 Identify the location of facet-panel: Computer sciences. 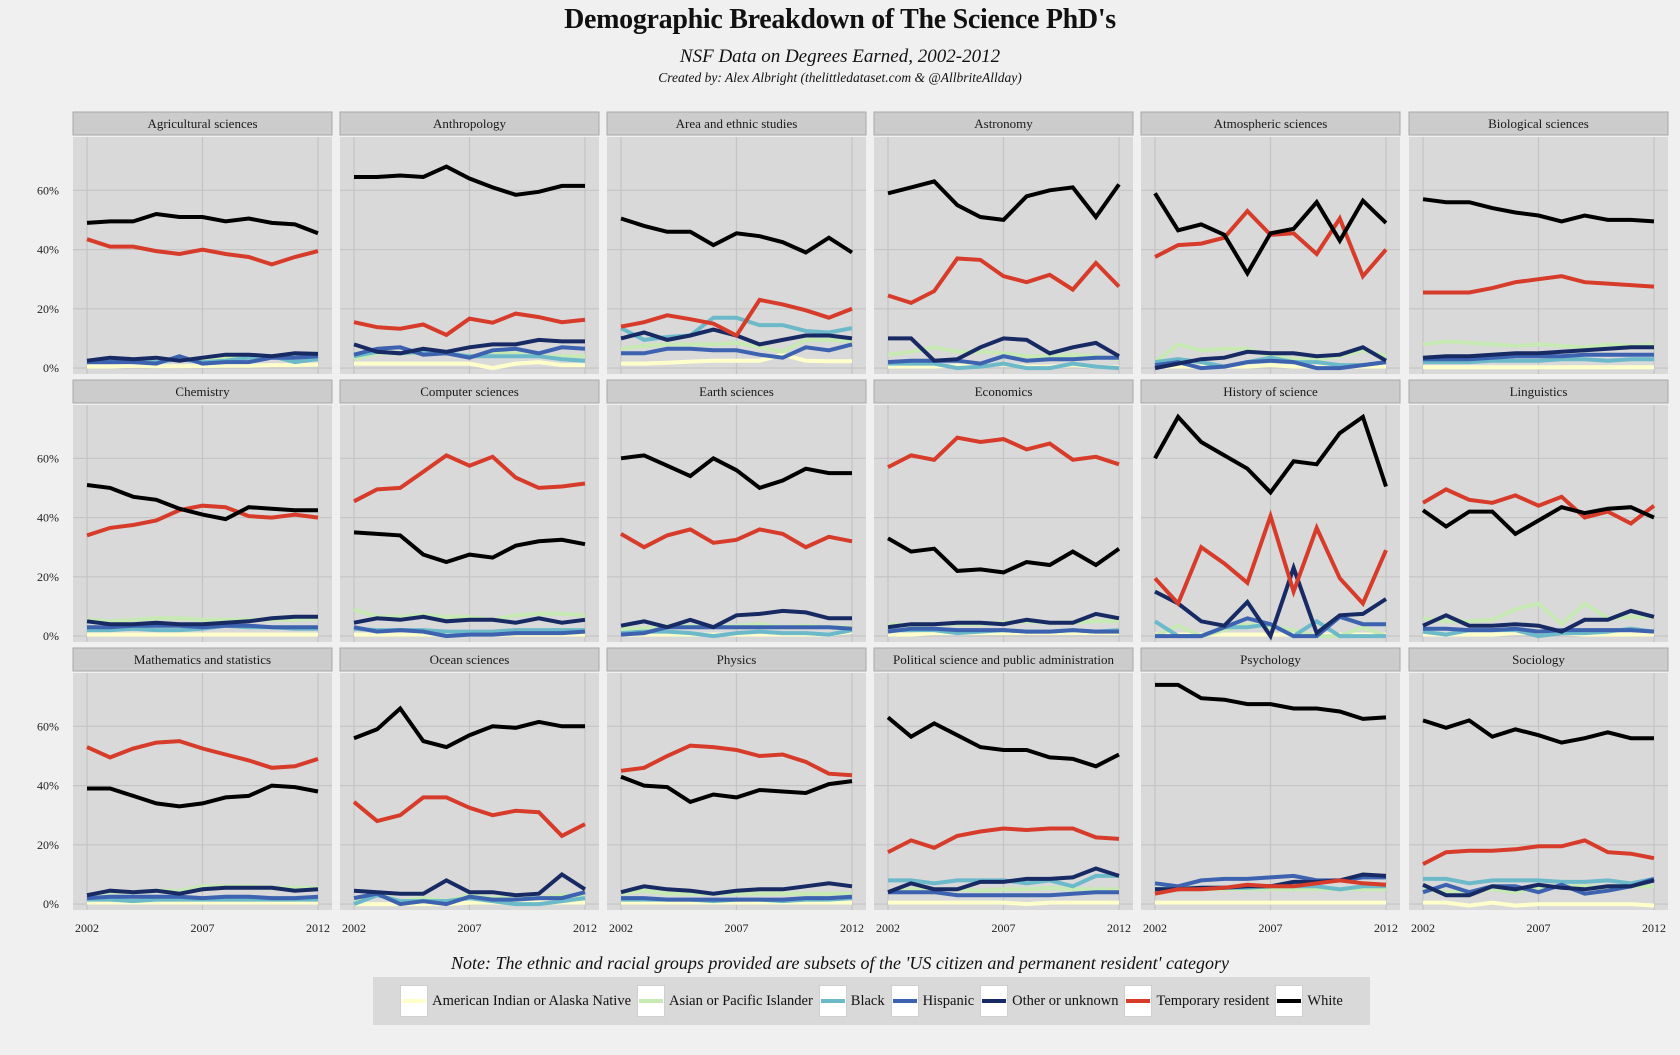
(469, 510).